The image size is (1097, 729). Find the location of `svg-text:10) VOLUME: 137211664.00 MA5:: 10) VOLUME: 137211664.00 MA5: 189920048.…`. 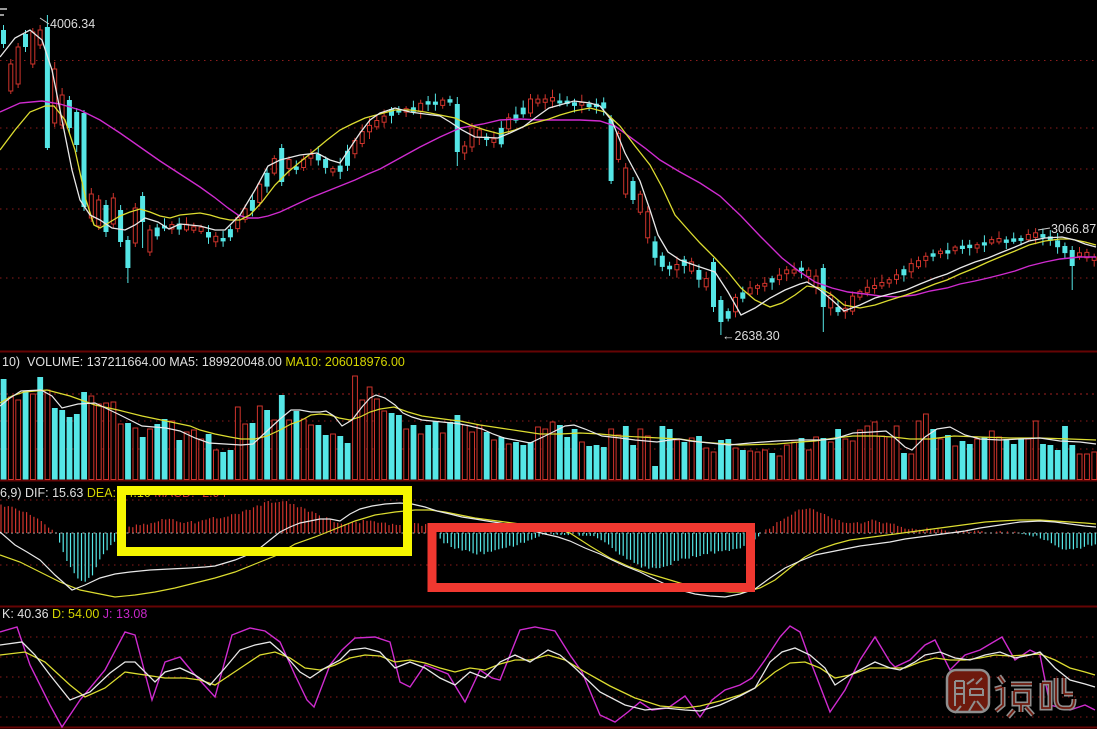

svg-text:10) VOLUME: 137211664.00 MA5:: 10) VOLUME: 137211664.00 MA5: 189920048.… is located at coordinates (203, 362).